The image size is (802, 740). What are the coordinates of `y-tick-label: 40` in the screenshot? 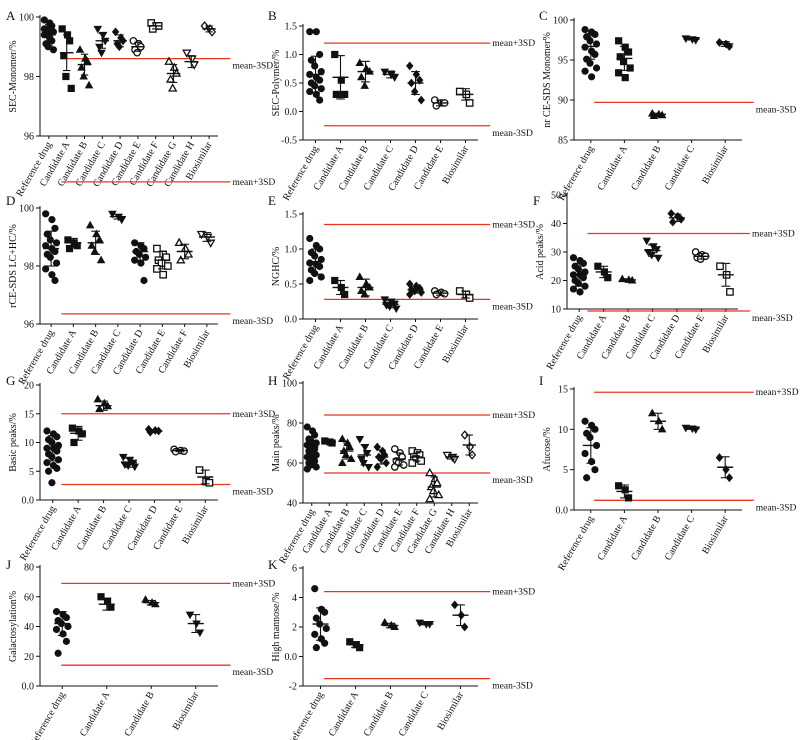 It's located at (292, 504).